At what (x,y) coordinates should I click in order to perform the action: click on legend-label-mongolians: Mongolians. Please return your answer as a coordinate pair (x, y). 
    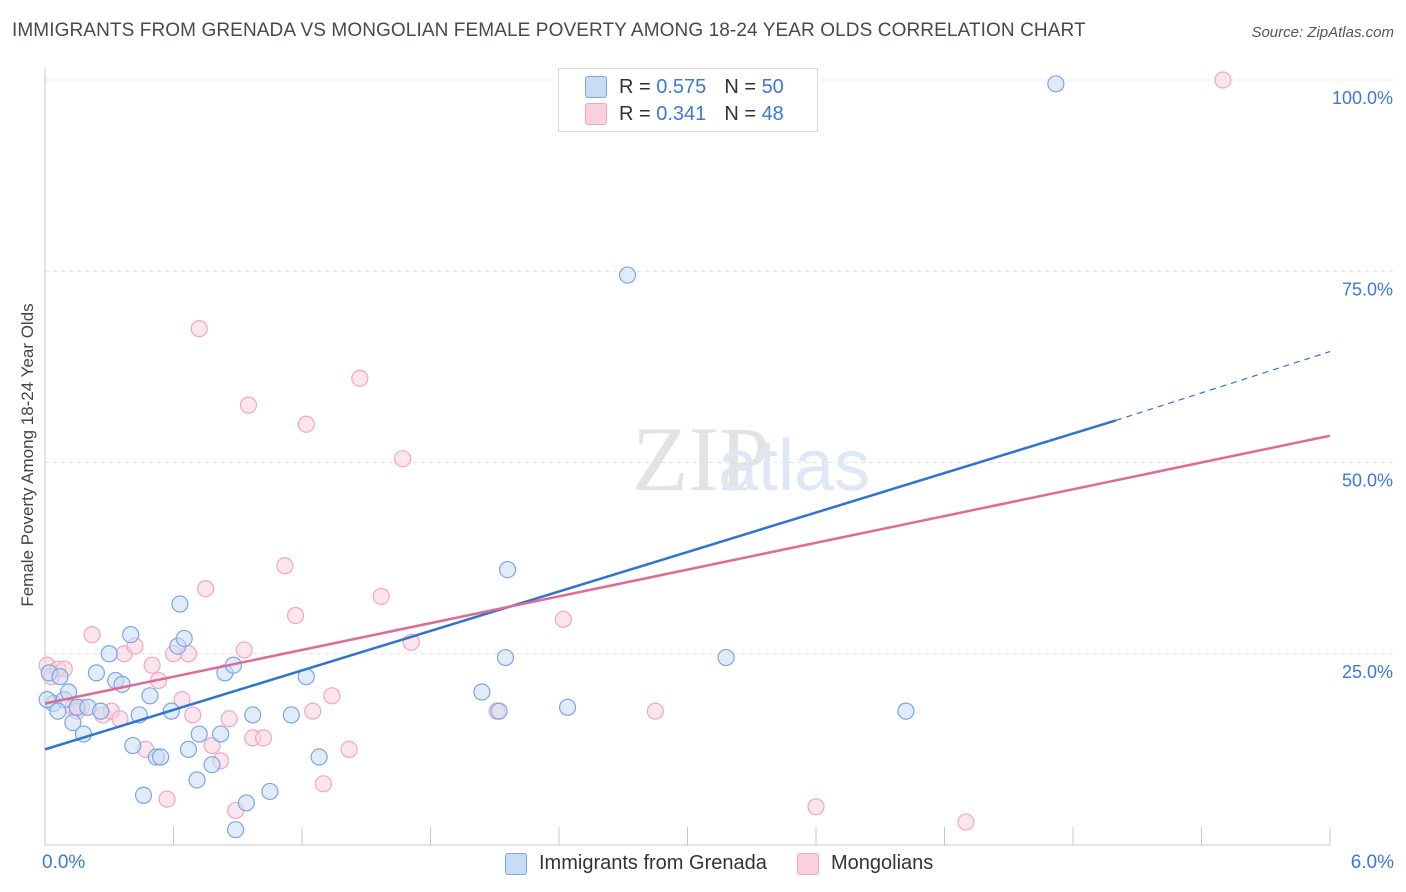
    Looking at the image, I should click on (882, 863).